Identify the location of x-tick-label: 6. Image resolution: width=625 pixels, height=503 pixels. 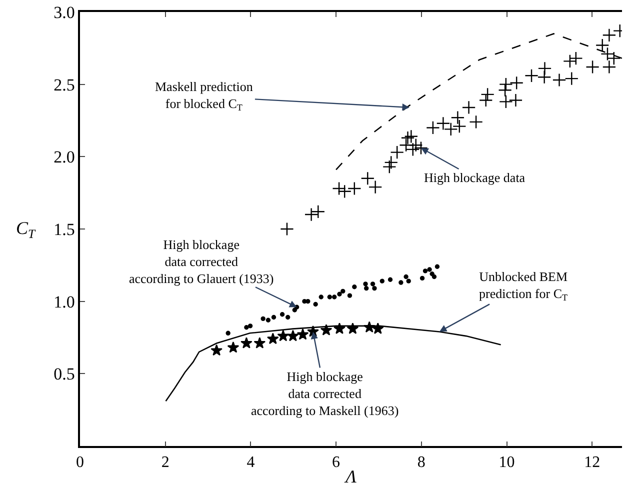
(336, 462).